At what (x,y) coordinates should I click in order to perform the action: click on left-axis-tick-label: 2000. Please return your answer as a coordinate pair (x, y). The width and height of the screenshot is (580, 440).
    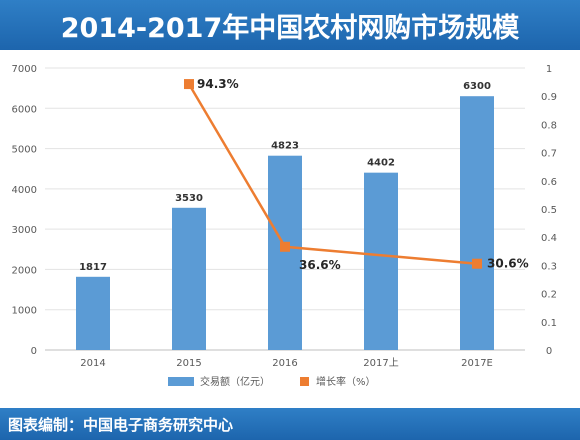
    Looking at the image, I should click on (24, 270).